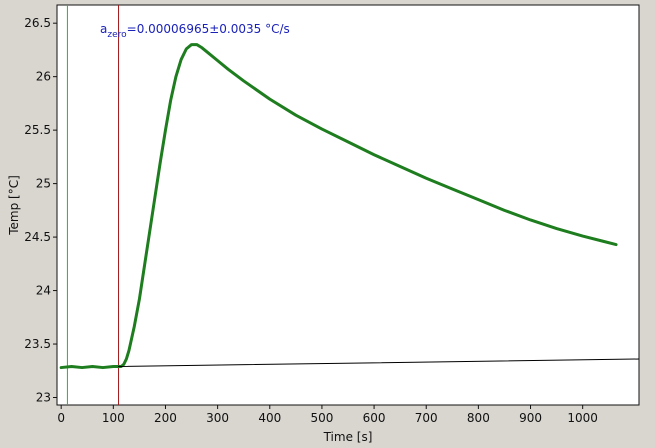 The width and height of the screenshot is (655, 448). I want to click on x-axis: 0 100 200 300 400 500 600 700 800 900 1000, so click(327, 415).